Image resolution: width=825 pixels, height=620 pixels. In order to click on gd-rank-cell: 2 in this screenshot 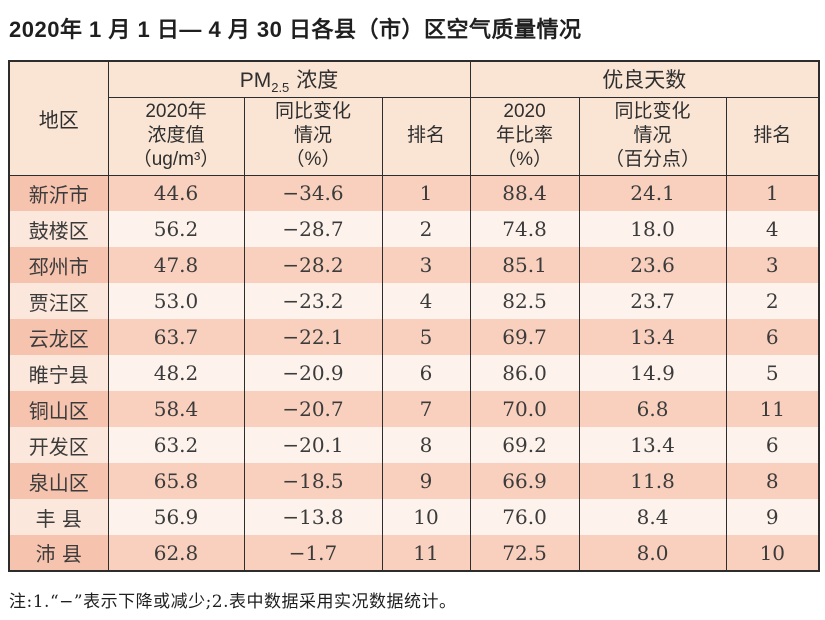, I will do `click(772, 301)`.